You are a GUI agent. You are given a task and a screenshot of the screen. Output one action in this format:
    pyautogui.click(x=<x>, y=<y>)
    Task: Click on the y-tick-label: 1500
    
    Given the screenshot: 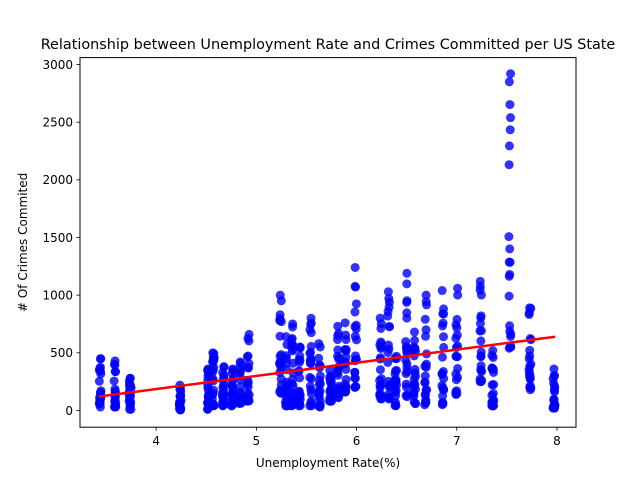 What is the action you would take?
    pyautogui.click(x=57, y=238)
    